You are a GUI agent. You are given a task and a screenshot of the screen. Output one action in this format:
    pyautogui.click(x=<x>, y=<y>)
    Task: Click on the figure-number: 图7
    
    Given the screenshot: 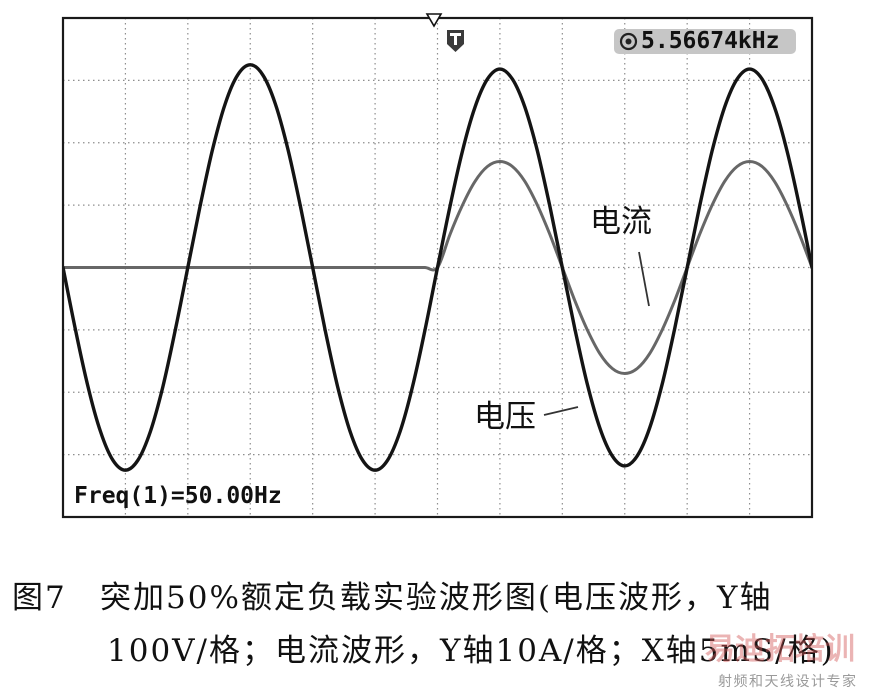 What is the action you would take?
    pyautogui.click(x=39, y=598)
    